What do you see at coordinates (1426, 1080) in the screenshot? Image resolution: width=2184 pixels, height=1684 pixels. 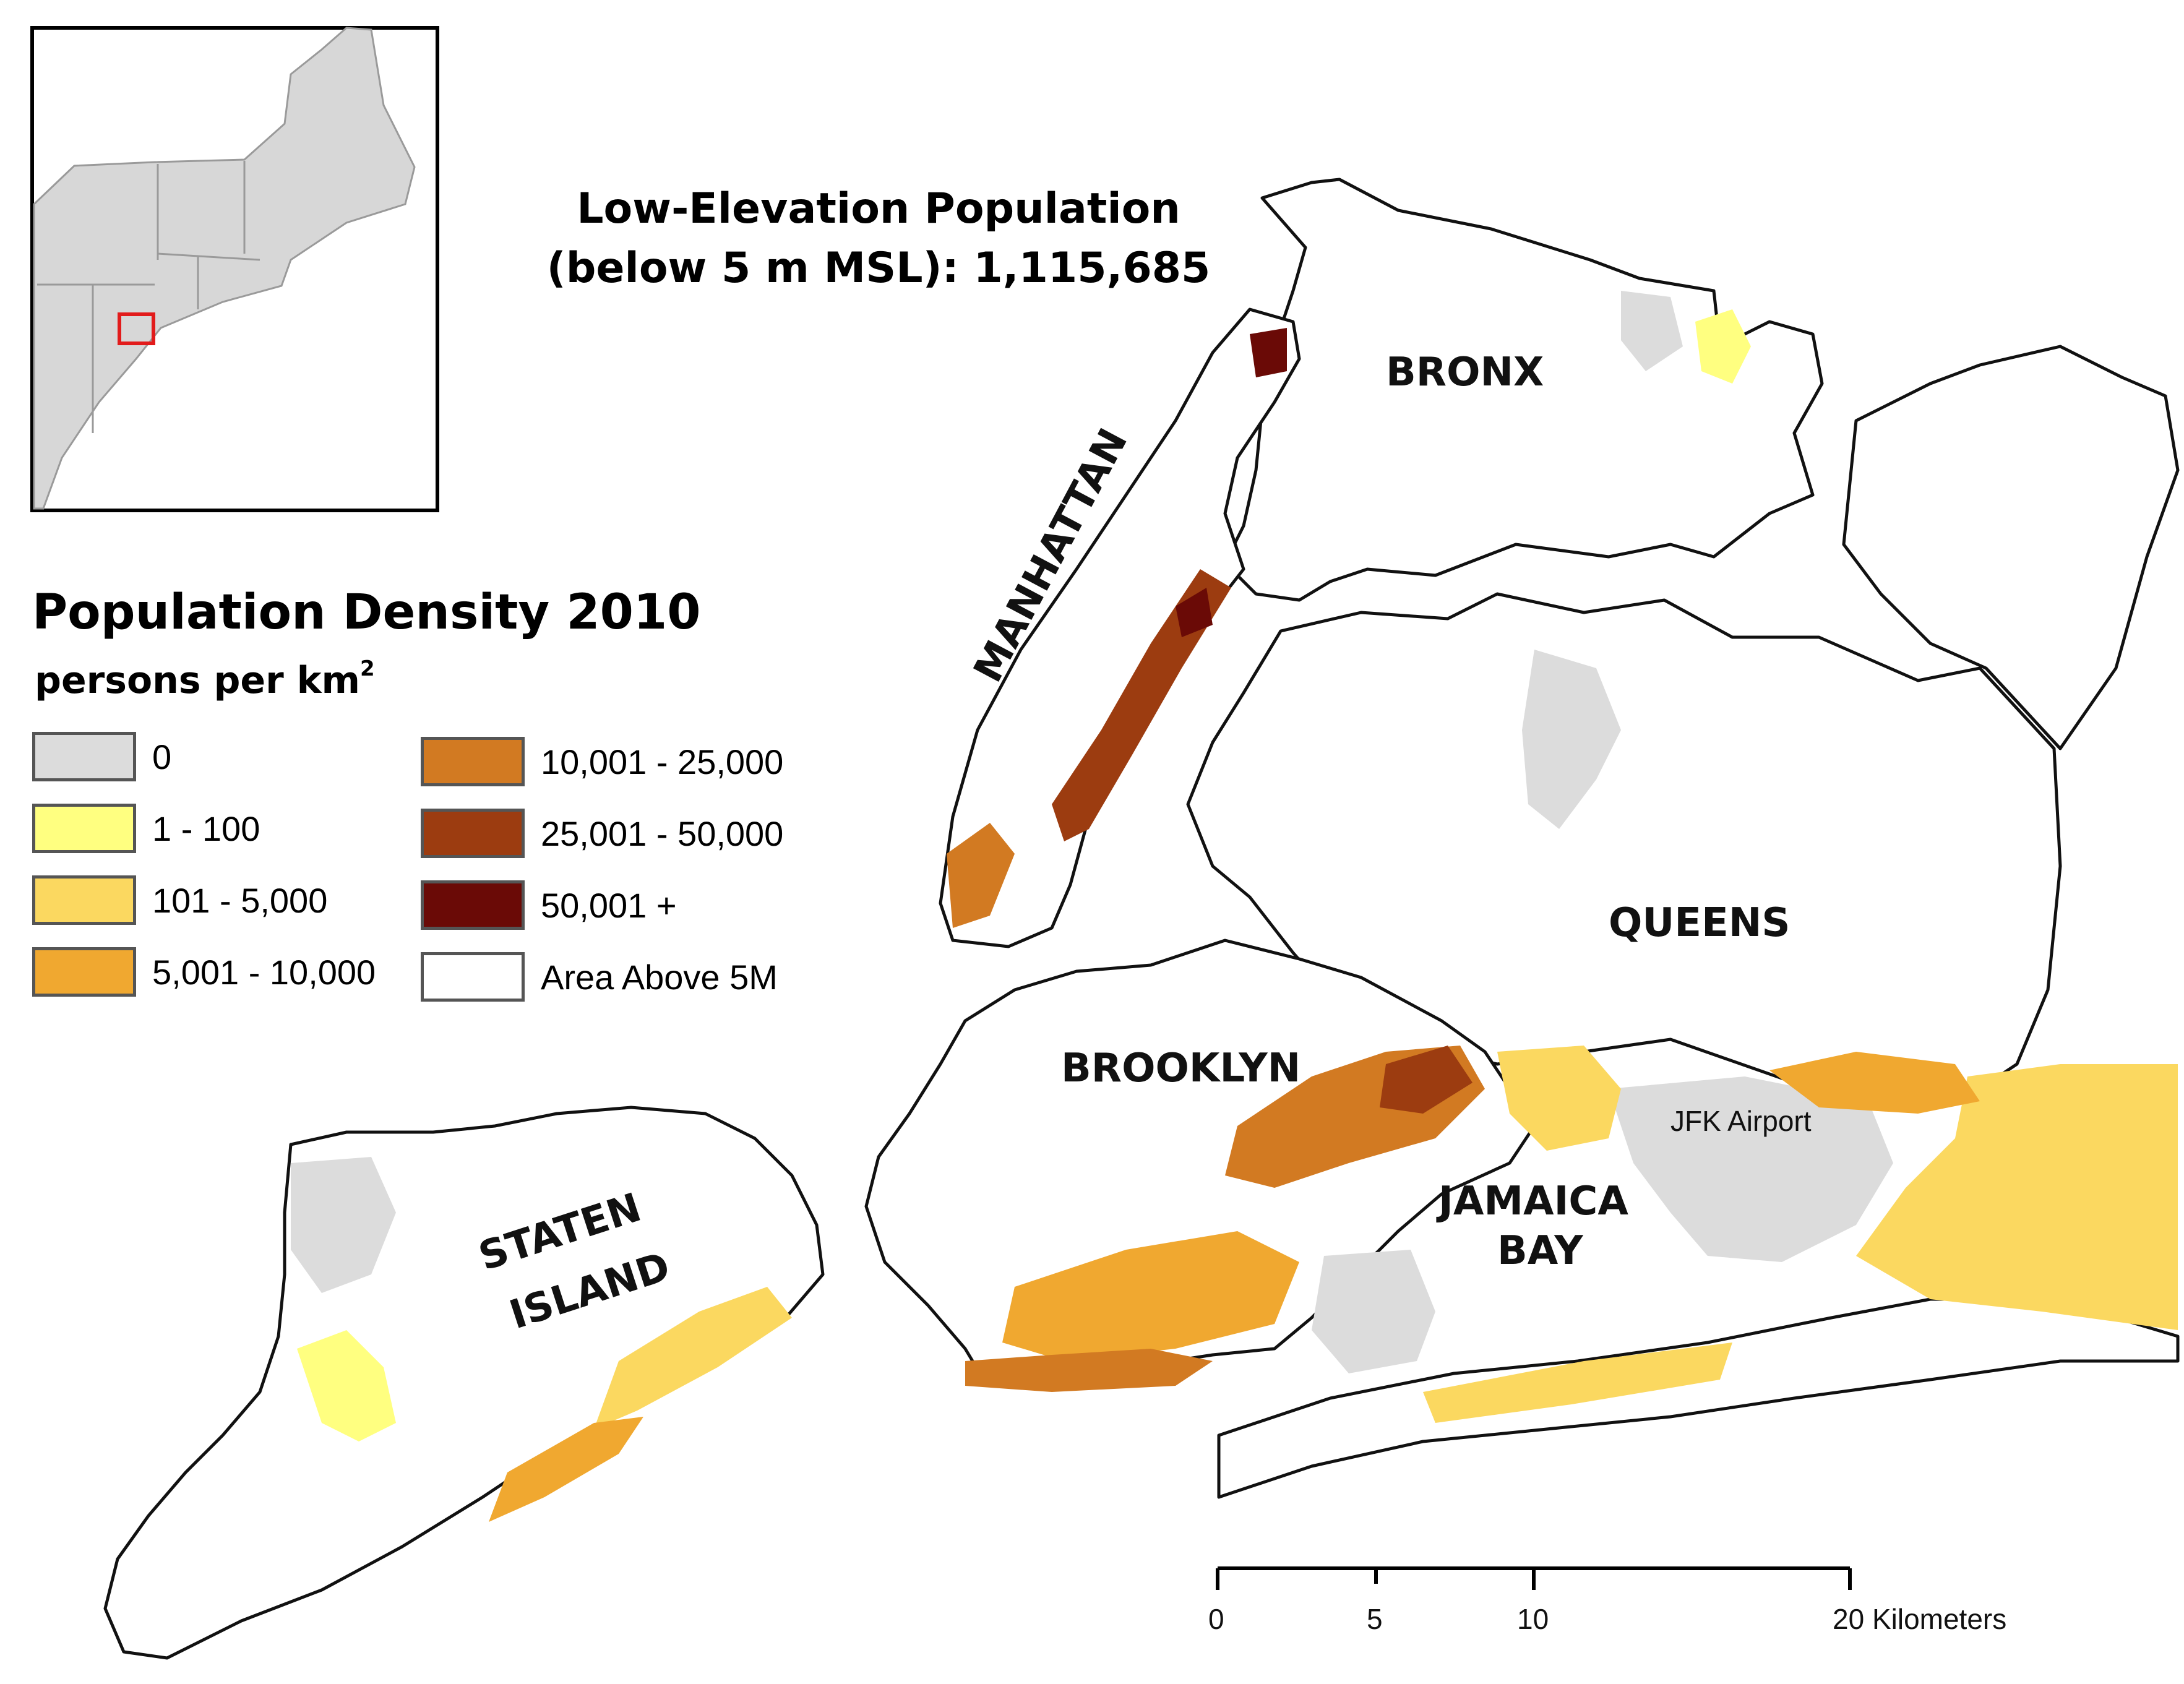 I see `patch-rust-brooklyn` at bounding box center [1426, 1080].